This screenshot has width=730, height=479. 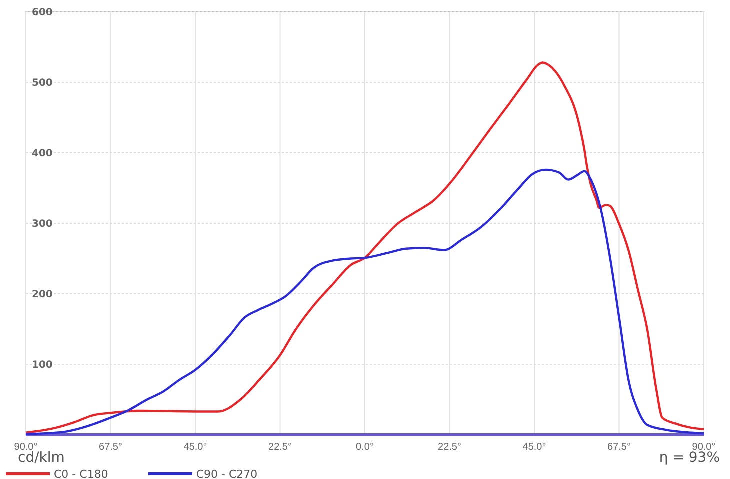 I want to click on y-tick-label: 300, so click(x=42, y=224).